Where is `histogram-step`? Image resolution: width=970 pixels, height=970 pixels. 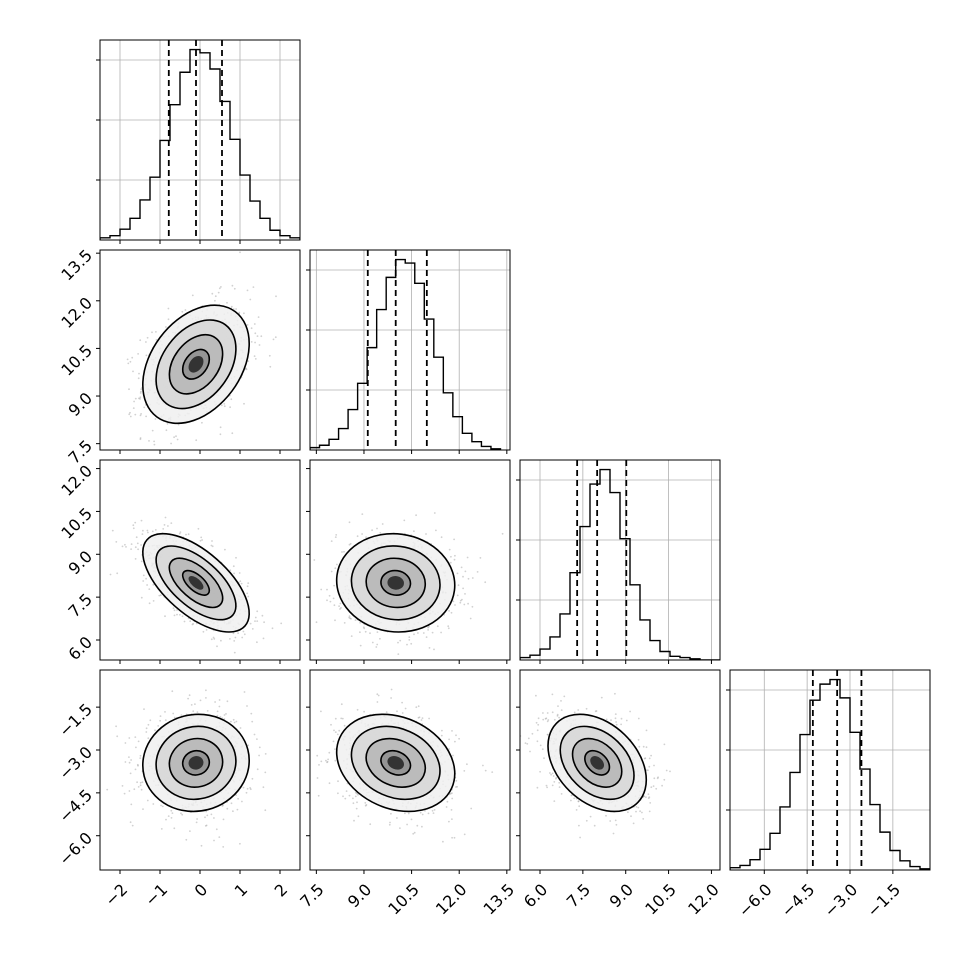 histogram-step is located at coordinates (620, 564).